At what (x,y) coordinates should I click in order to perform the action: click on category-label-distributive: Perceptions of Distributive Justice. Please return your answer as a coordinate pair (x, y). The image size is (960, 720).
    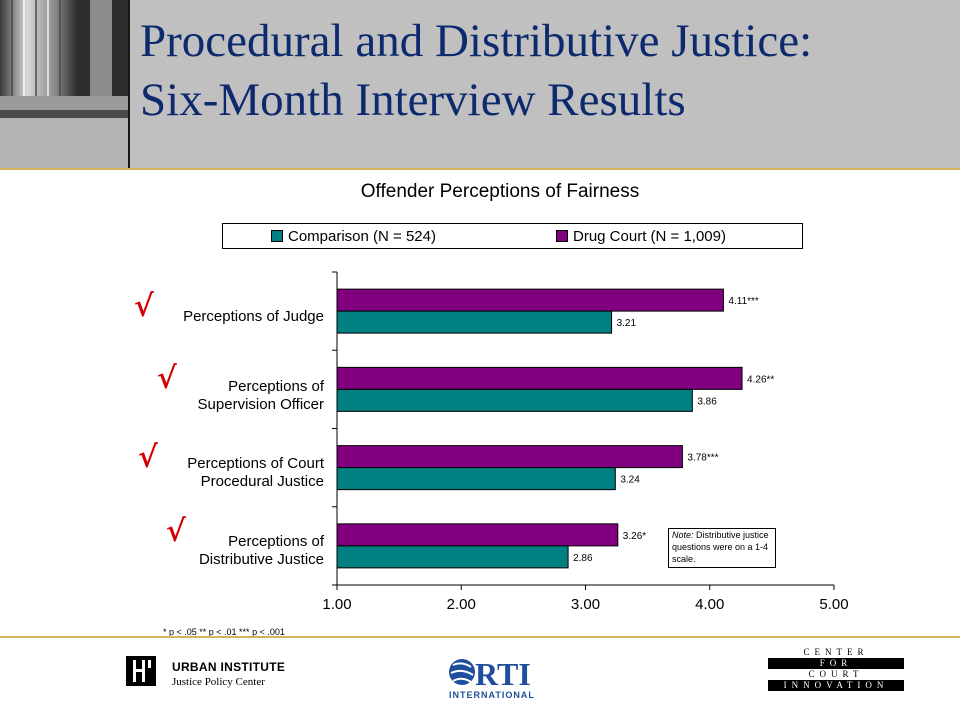
    Looking at the image, I should click on (174, 551).